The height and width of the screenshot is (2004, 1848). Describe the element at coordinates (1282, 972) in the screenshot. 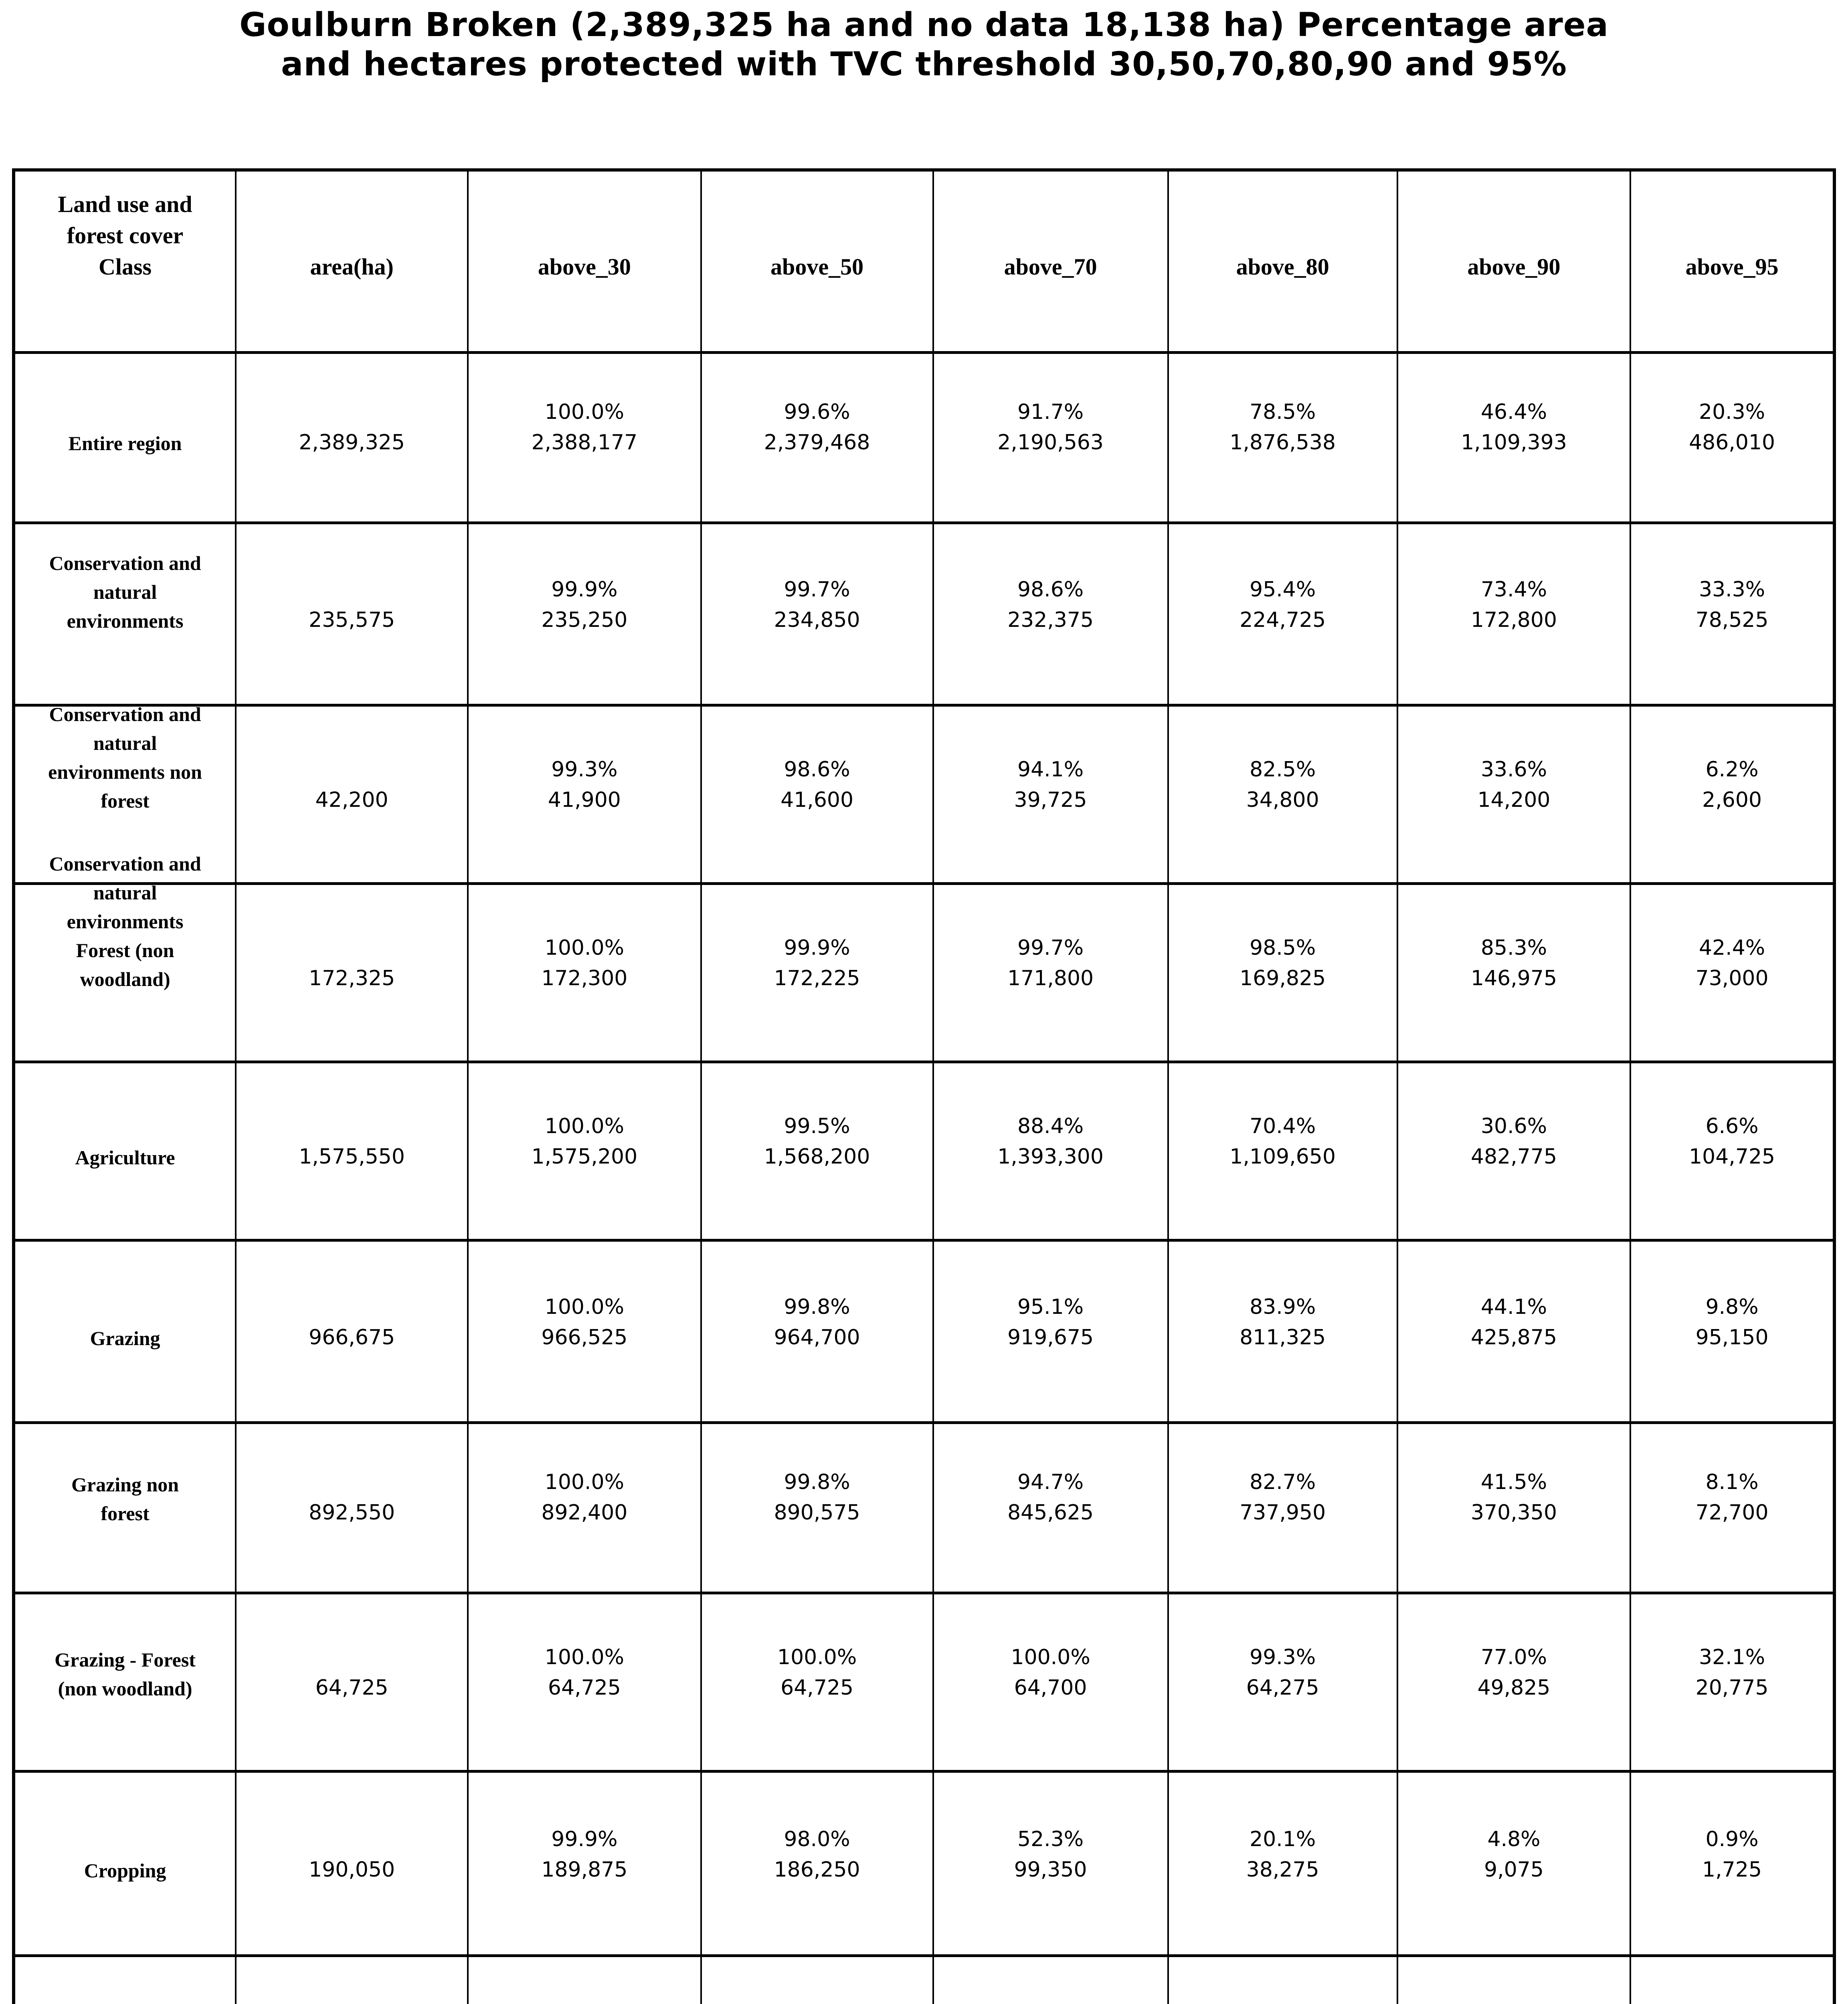

I see `data-cell: 98.5% 169,825` at that location.